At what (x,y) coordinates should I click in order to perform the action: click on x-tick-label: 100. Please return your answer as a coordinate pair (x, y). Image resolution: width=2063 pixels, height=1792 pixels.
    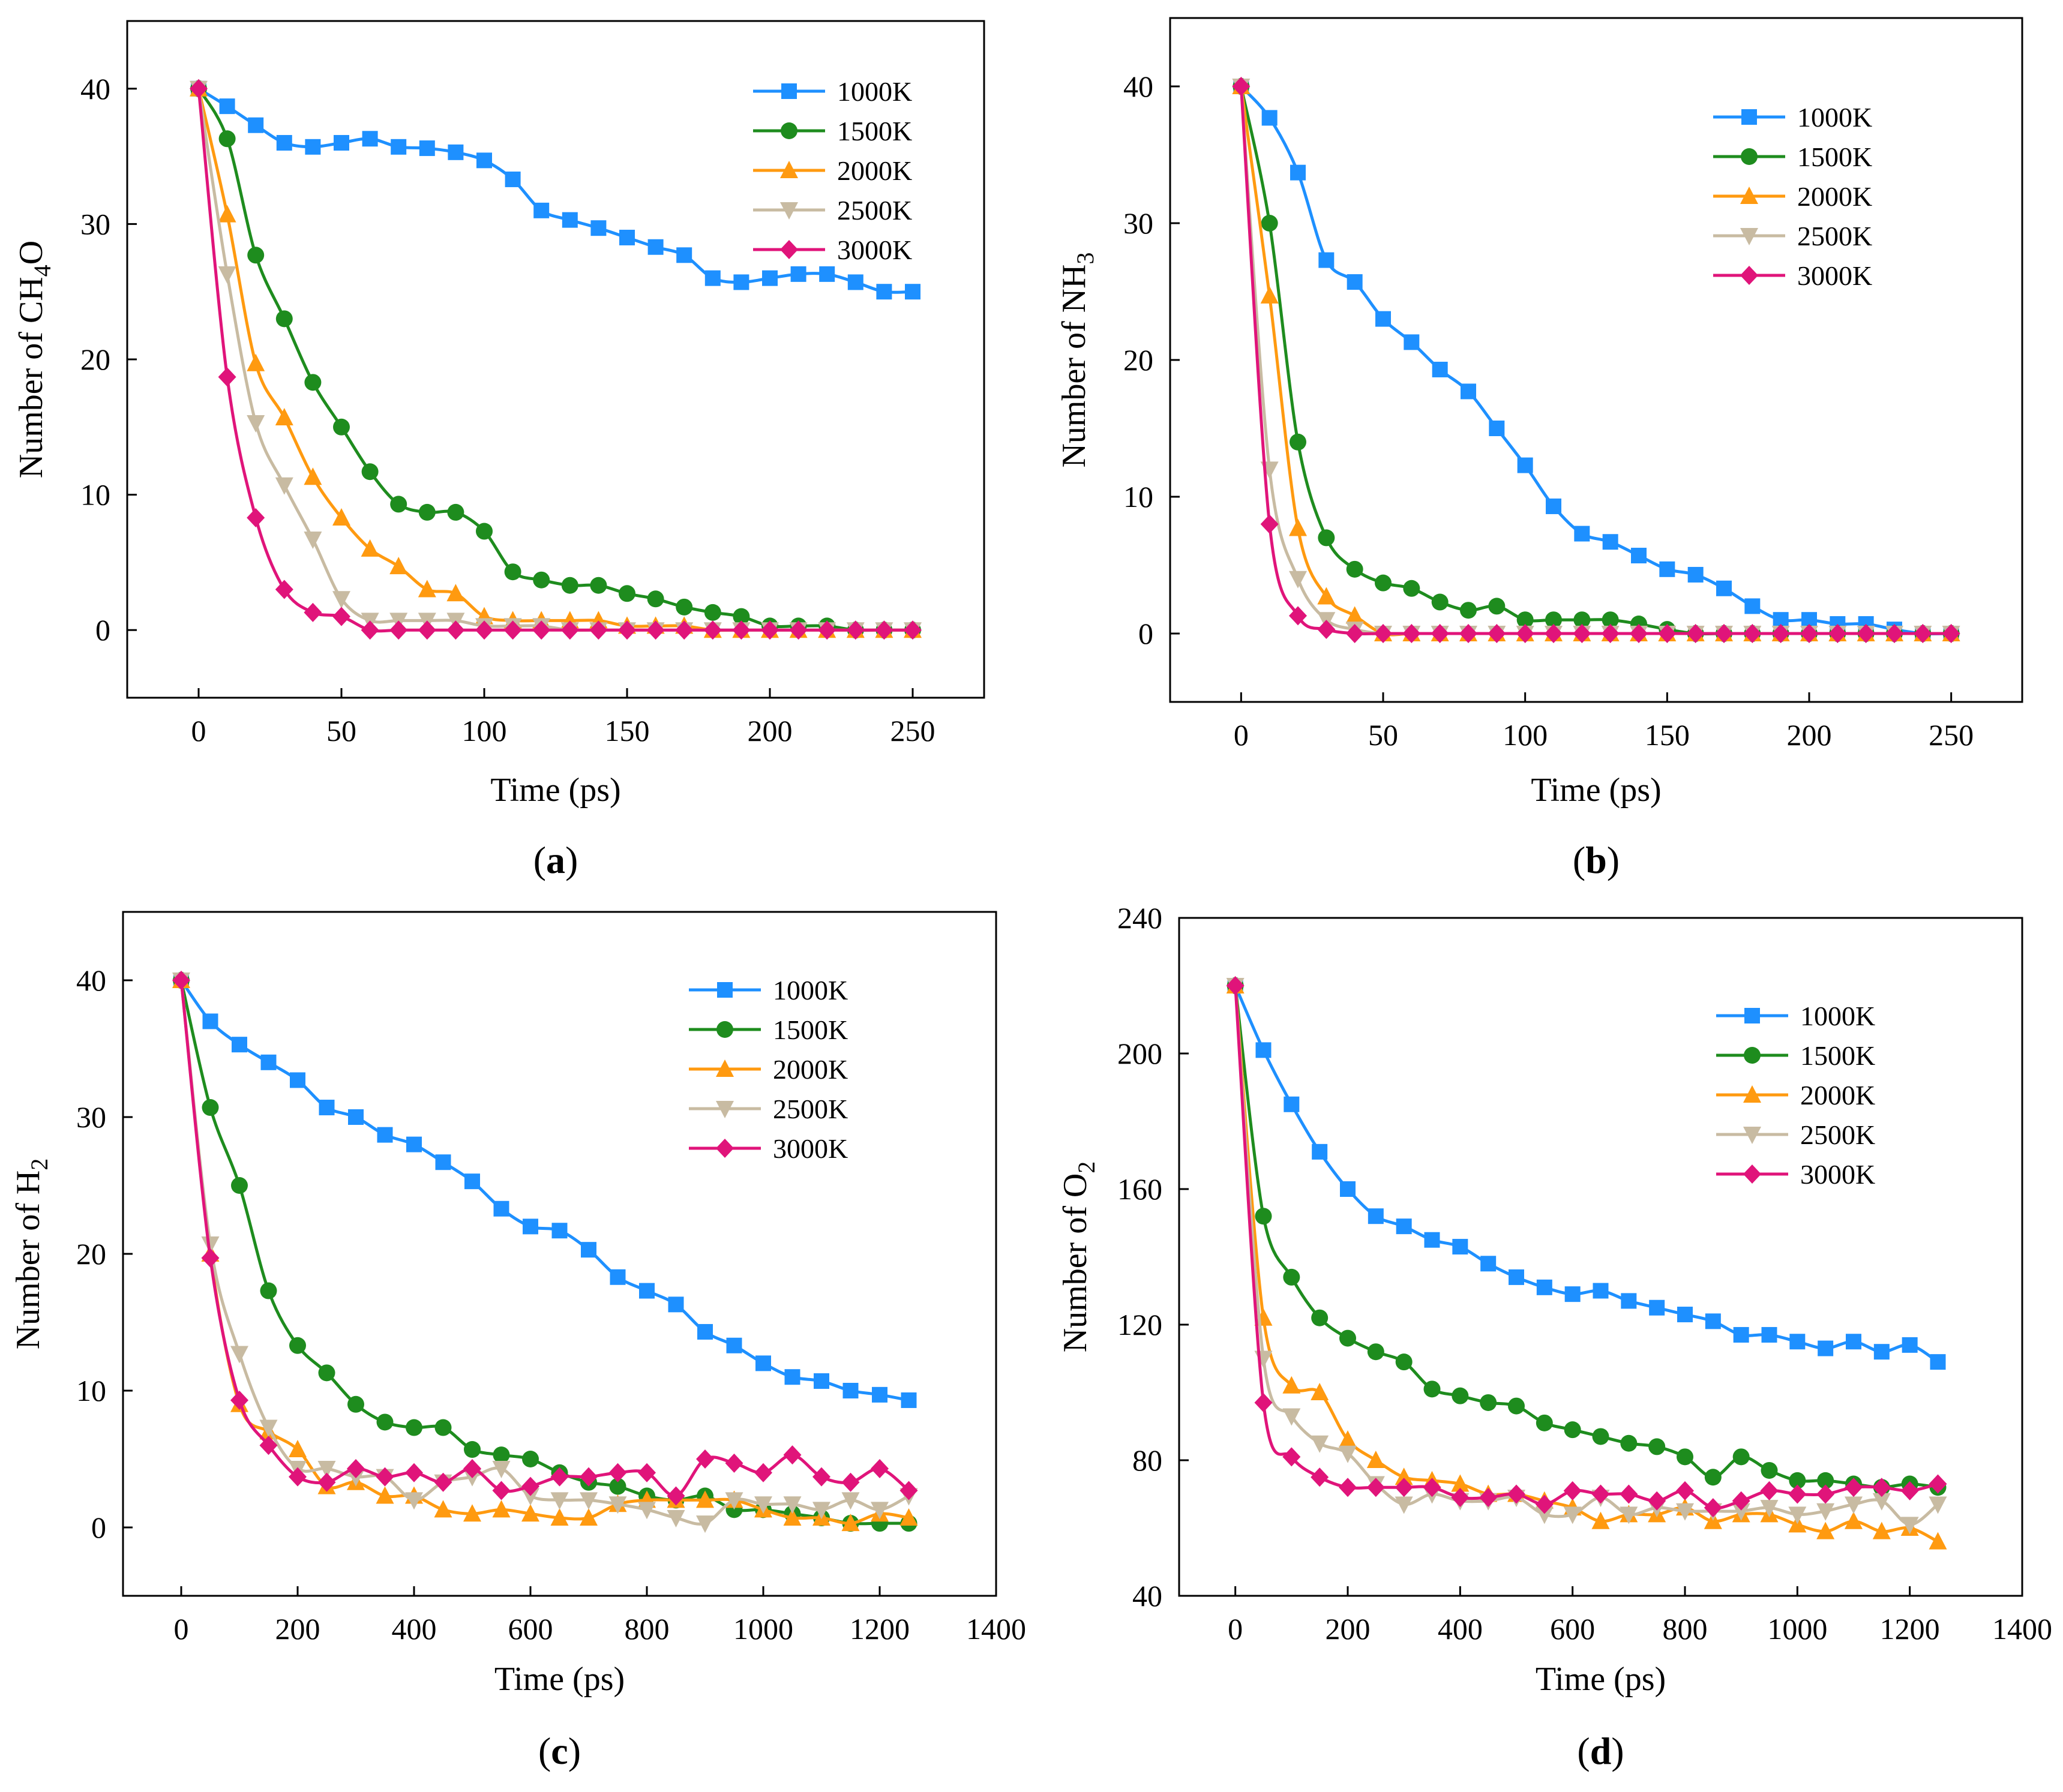
    Looking at the image, I should click on (485, 731).